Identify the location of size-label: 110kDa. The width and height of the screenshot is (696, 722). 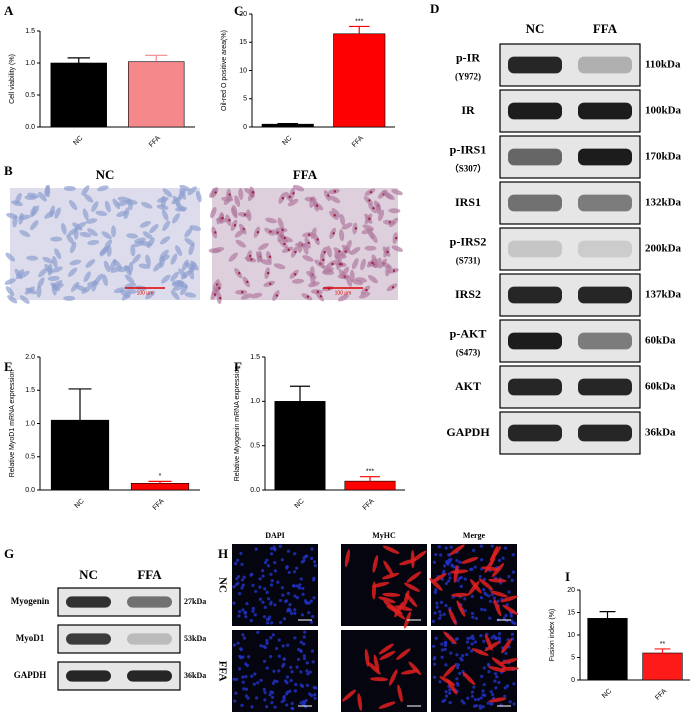
(663, 65).